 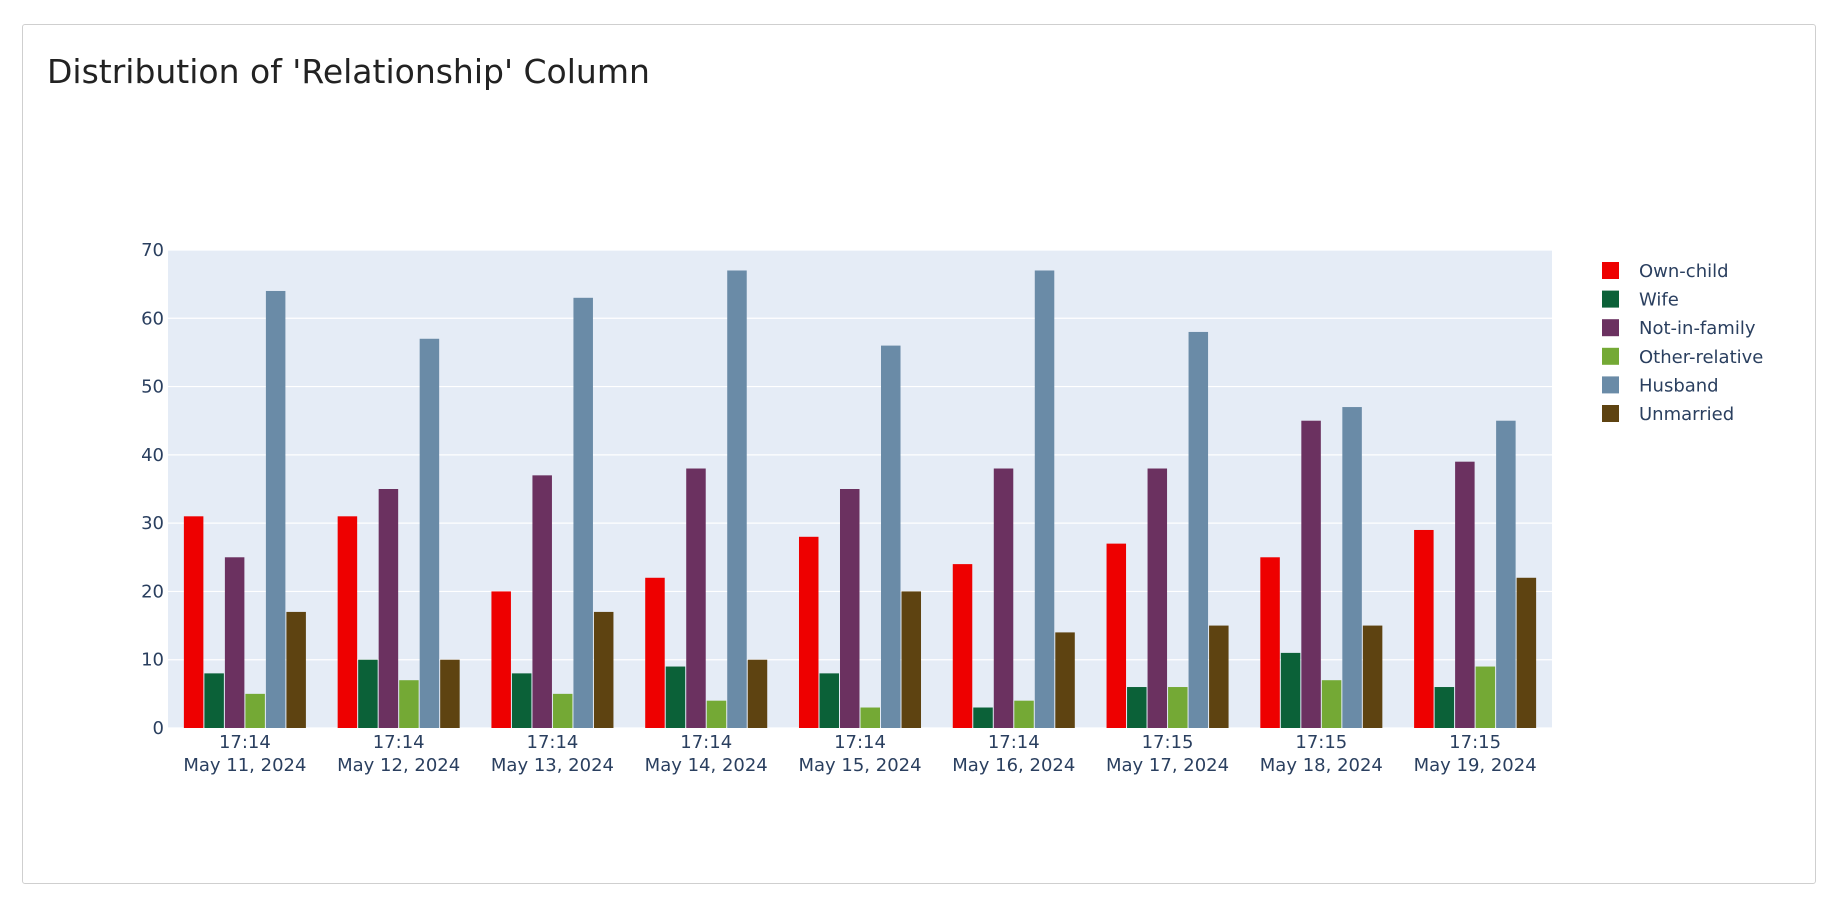 I want to click on legend-label: Husband, so click(x=1679, y=385).